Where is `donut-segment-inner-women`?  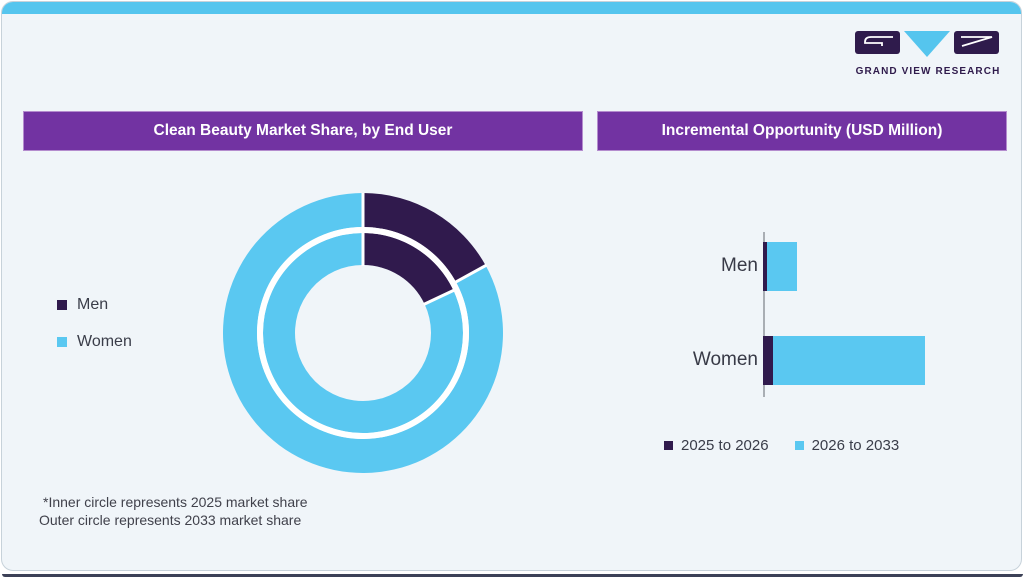
donut-segment-inner-women is located at coordinates (362, 333).